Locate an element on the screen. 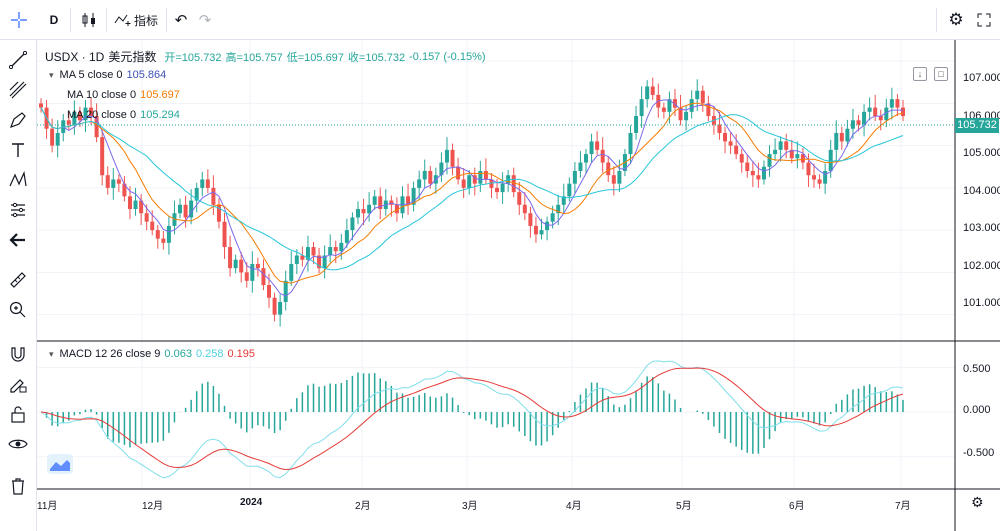 This screenshot has height=531, width=1000. macd-legend: ▾ MACD 12 26 close 9 0.063 0.258 0.195 is located at coordinates (154, 354).